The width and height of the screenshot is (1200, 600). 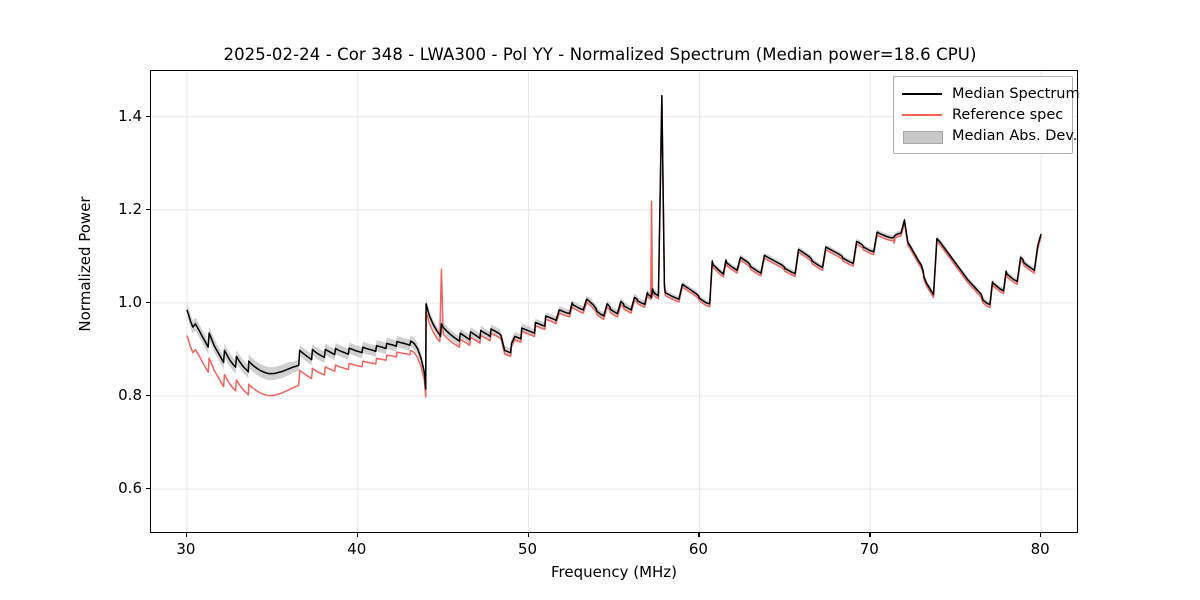 I want to click on median-abs-dev-swatch-icon, so click(x=922, y=136).